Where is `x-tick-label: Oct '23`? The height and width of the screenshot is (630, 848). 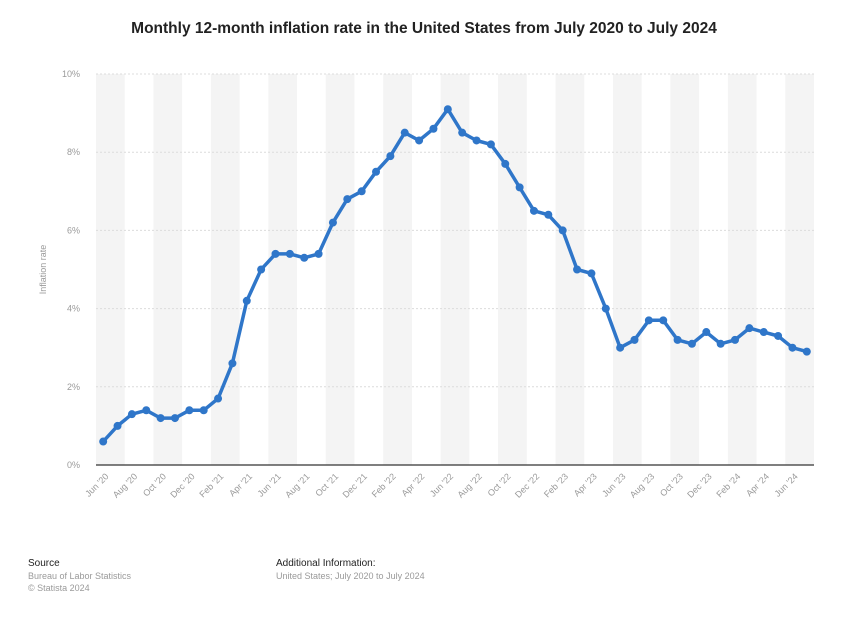 x-tick-label: Oct '23 is located at coordinates (671, 484).